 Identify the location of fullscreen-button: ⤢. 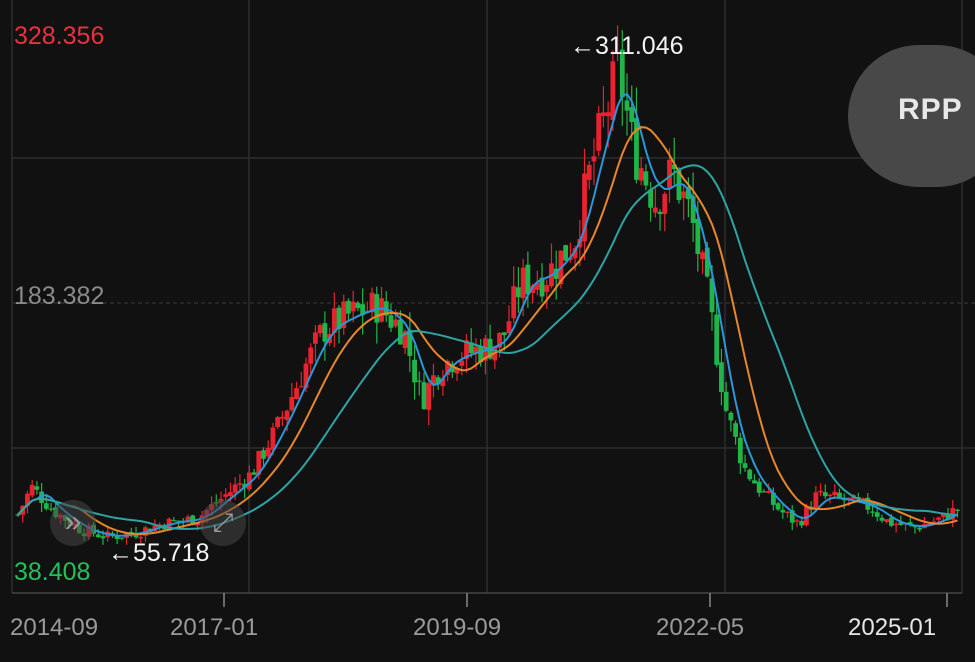
(223, 523).